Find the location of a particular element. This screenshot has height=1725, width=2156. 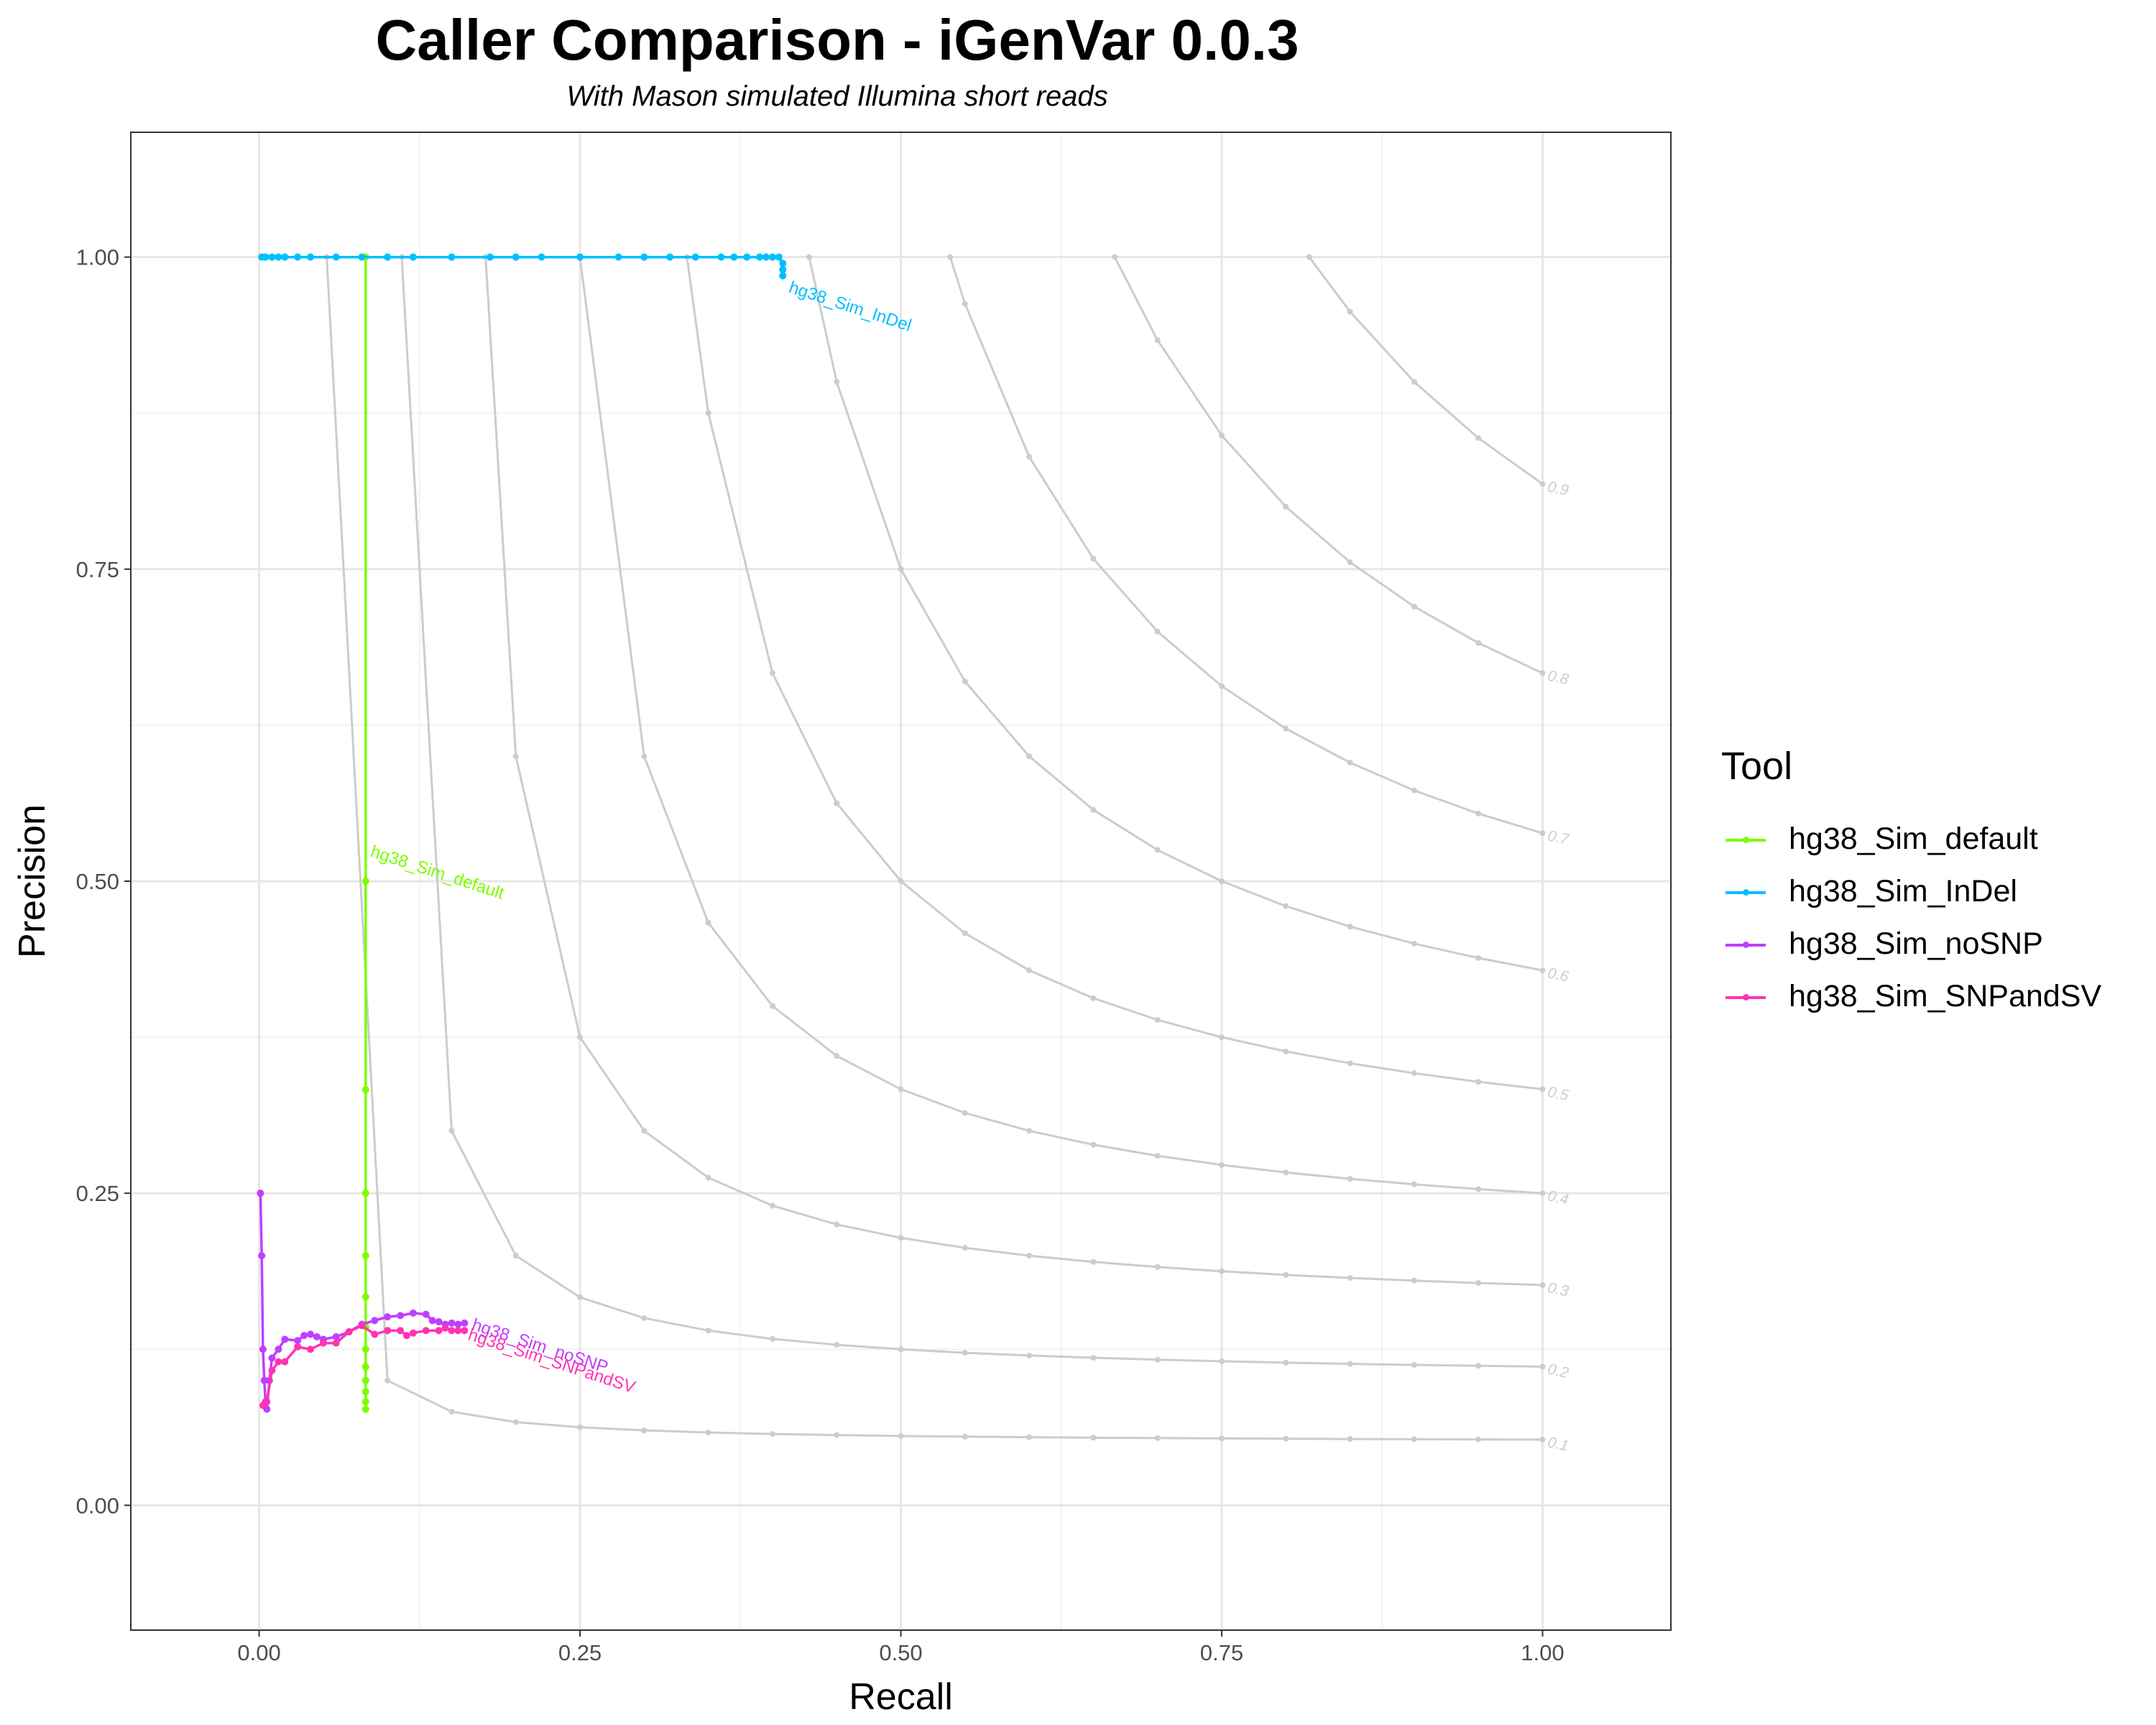

iso-f1-label: 0.2 is located at coordinates (1558, 1371).